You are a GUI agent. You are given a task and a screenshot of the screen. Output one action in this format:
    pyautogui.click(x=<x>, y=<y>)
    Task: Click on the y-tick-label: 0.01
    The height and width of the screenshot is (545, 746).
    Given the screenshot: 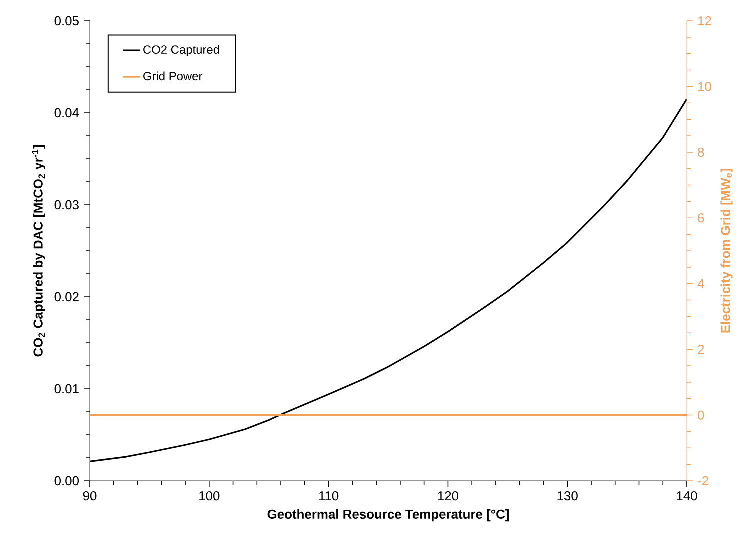 What is the action you would take?
    pyautogui.click(x=66, y=389)
    